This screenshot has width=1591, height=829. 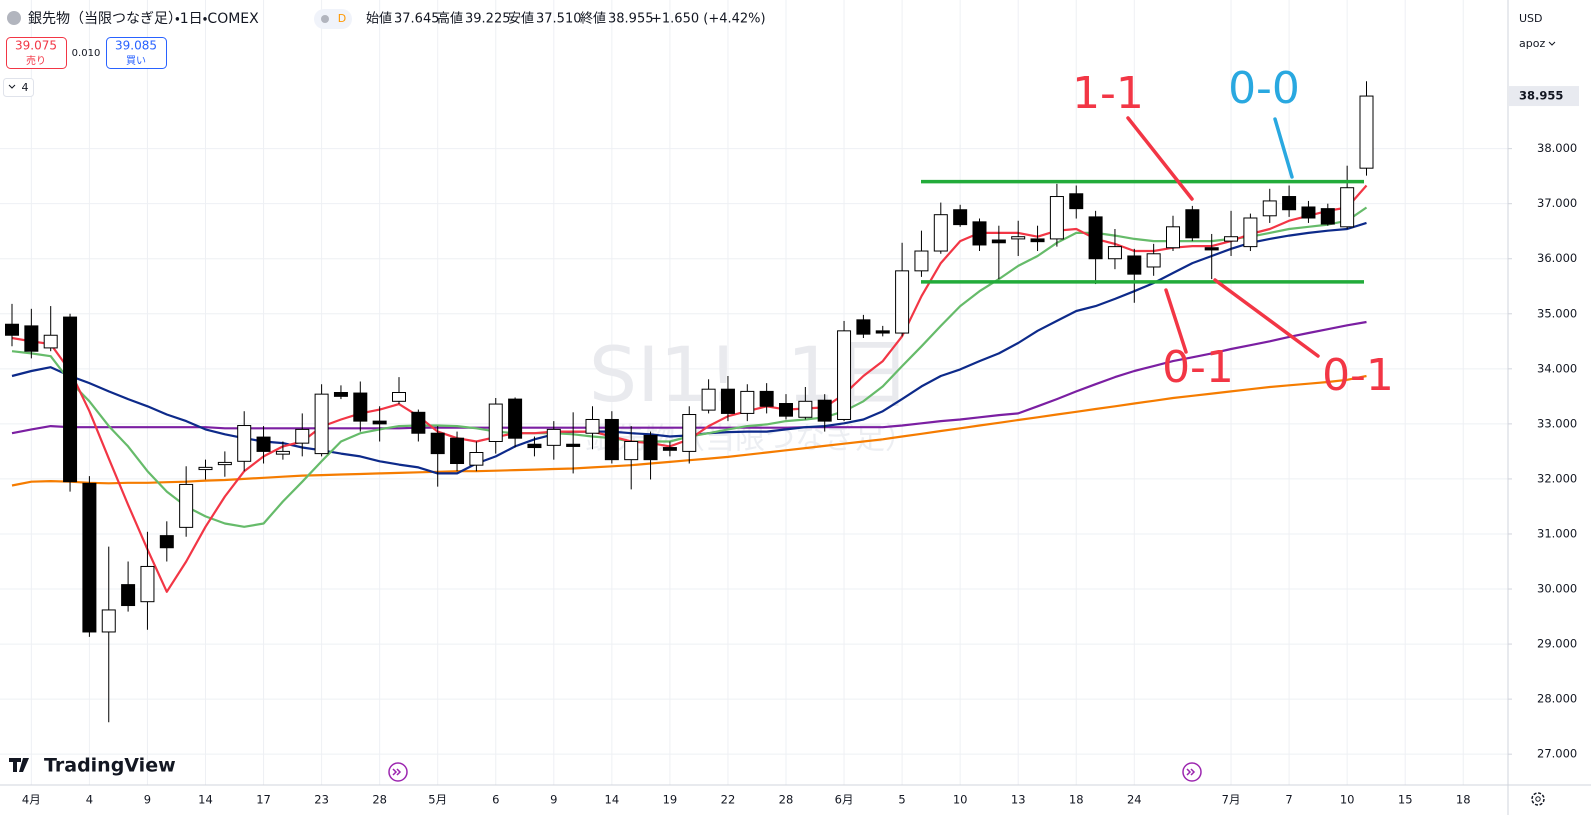 I want to click on x-tick-label: 9, so click(x=553, y=800).